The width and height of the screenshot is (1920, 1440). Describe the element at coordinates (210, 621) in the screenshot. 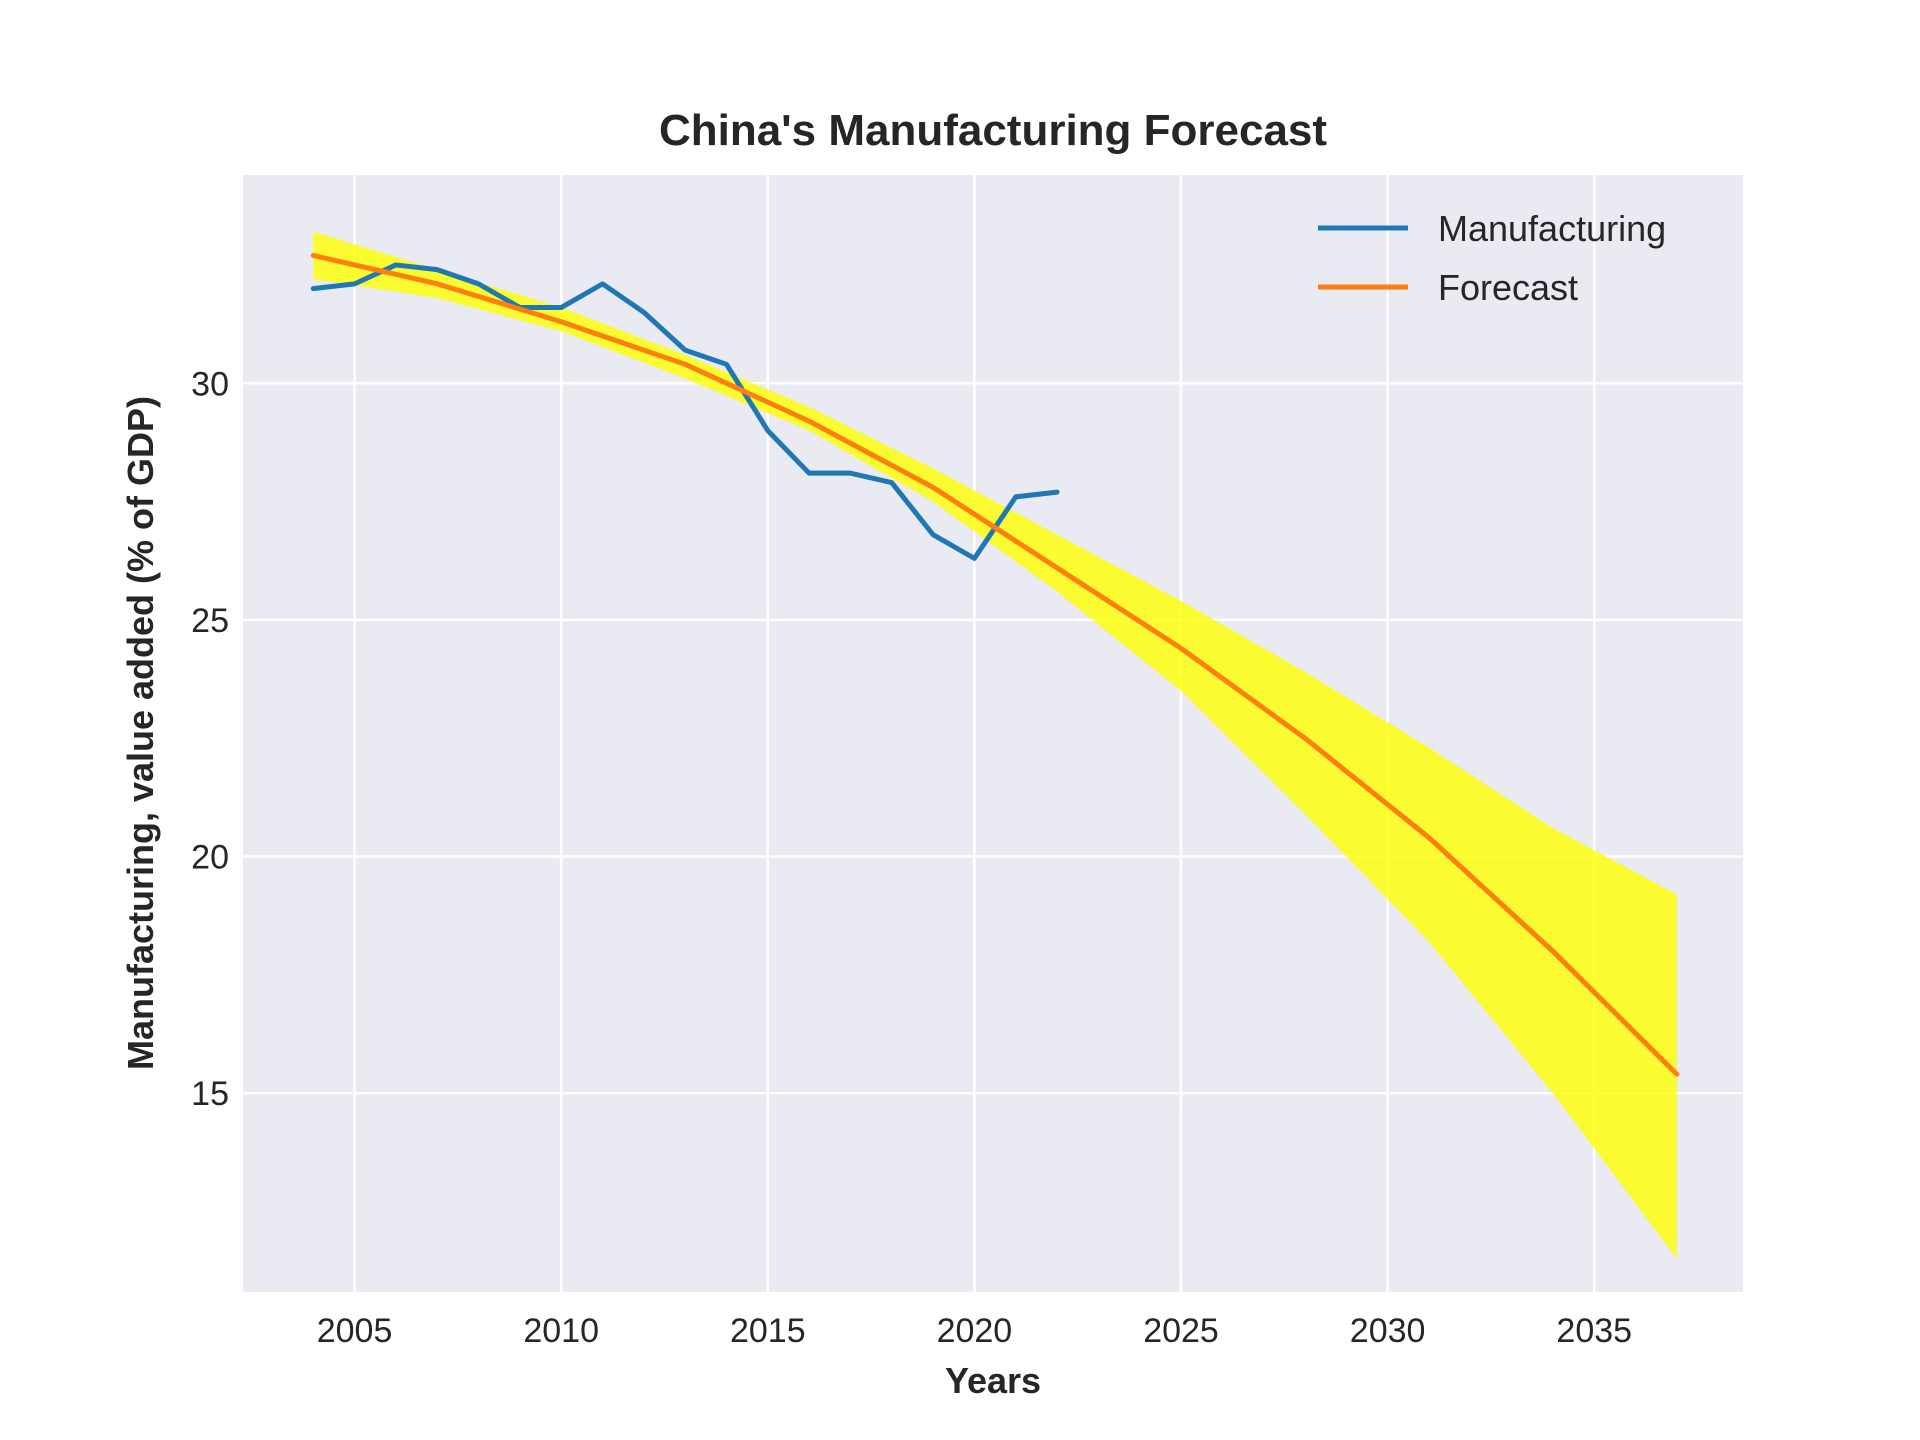

I see `y-tick-label: 25` at that location.